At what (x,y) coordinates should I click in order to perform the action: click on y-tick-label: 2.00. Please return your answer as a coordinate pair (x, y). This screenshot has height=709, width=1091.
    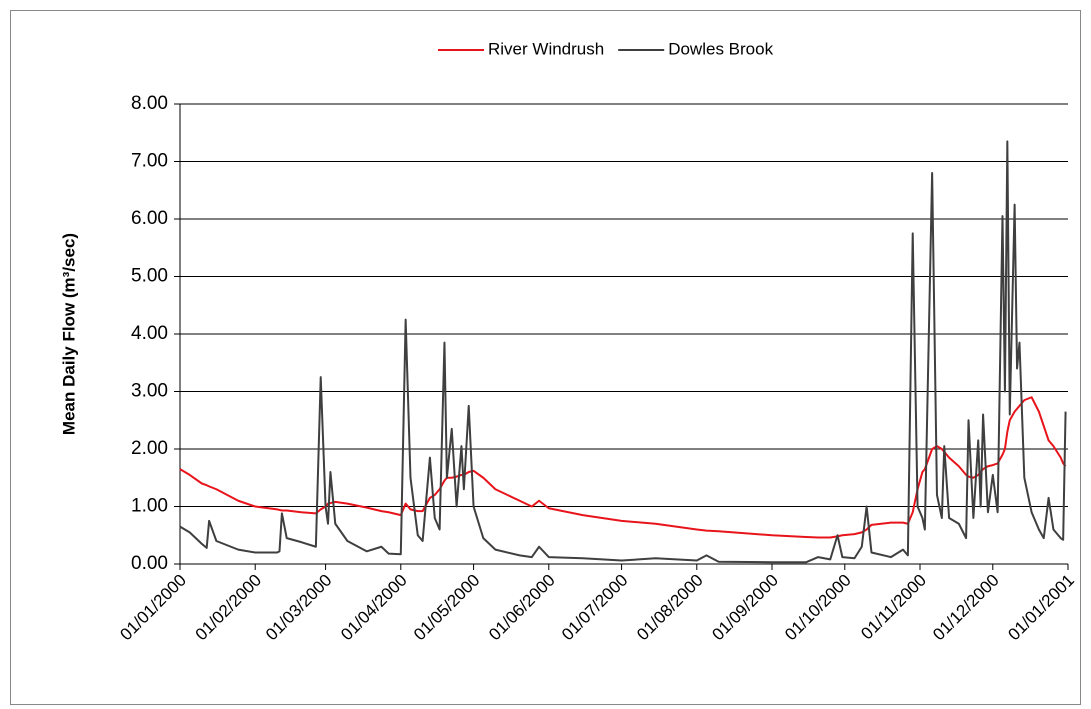
    Looking at the image, I should click on (149, 448).